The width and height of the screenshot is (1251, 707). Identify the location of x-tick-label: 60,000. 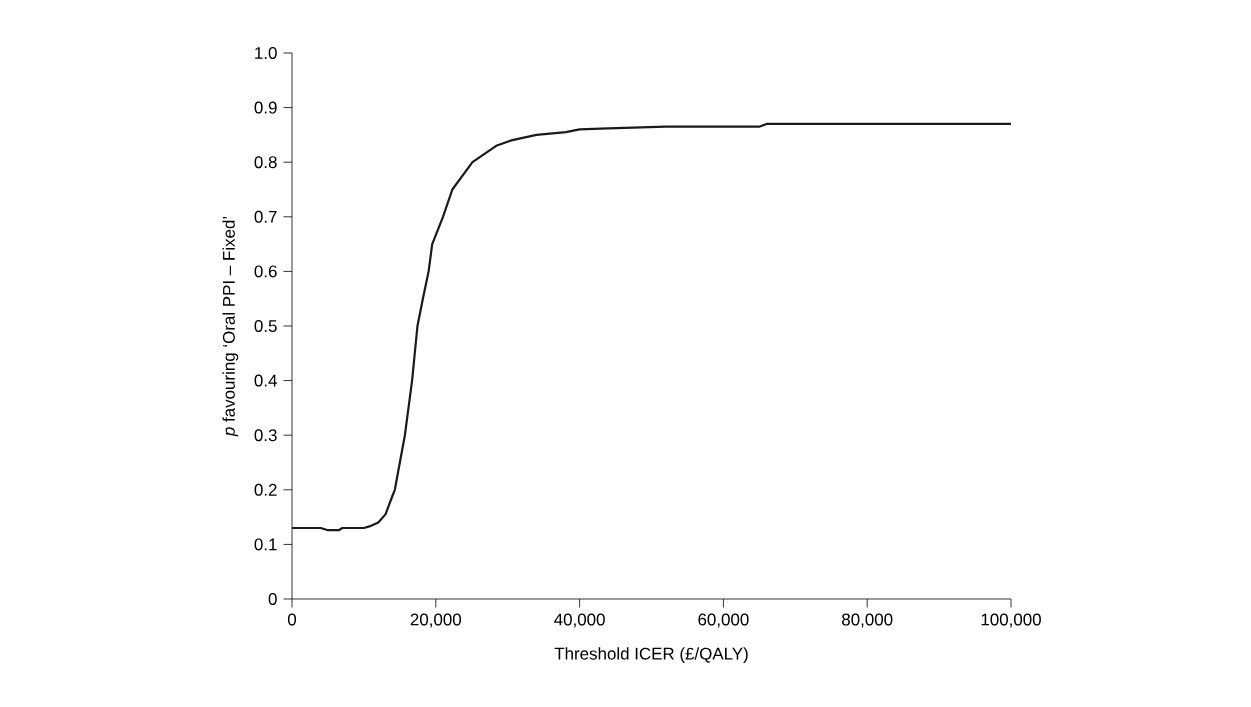
(723, 620).